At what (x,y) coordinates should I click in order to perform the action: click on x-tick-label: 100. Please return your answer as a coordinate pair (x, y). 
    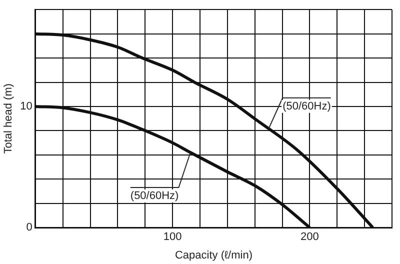
    Looking at the image, I should click on (172, 237).